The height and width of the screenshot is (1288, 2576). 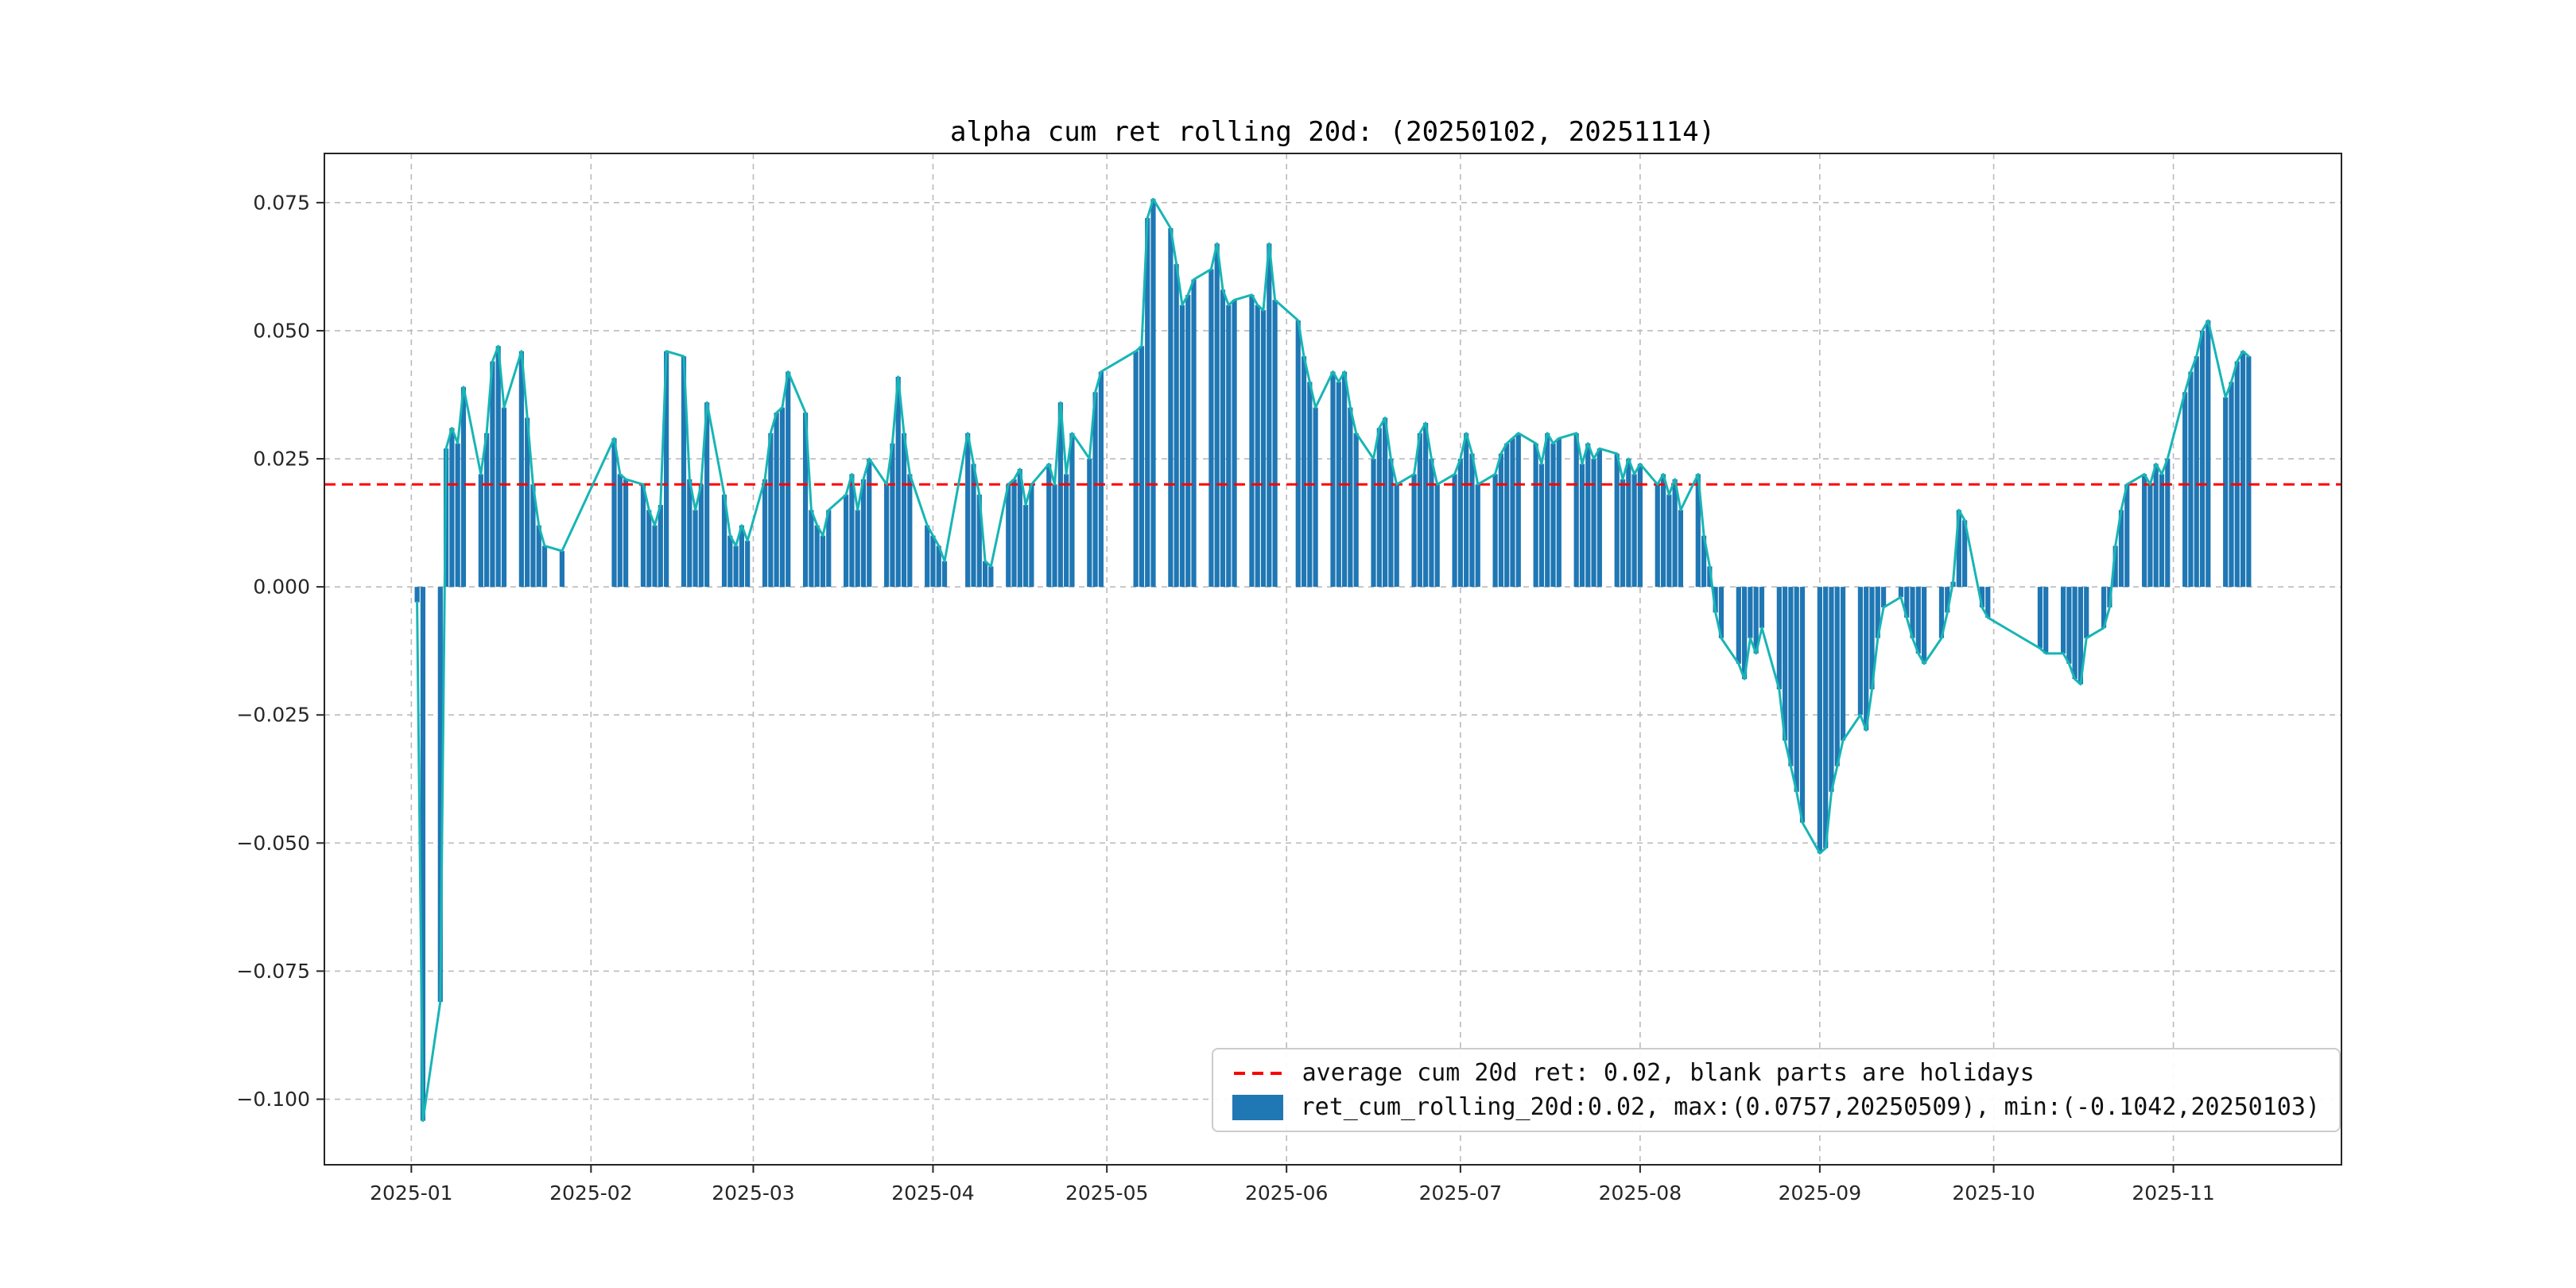 I want to click on y-tick-label: −0.075, so click(x=273, y=971).